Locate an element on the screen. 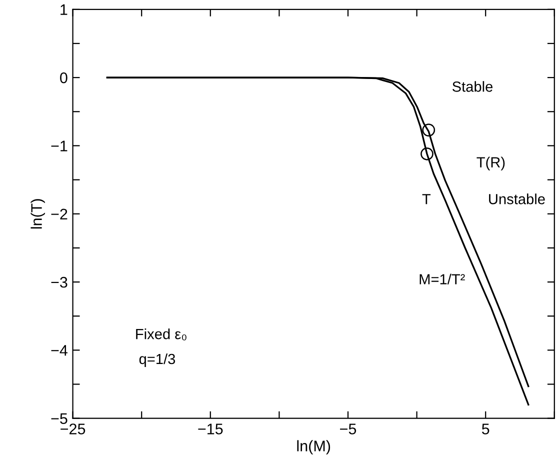 The image size is (560, 470). annotation: q=1/3 is located at coordinates (157, 360).